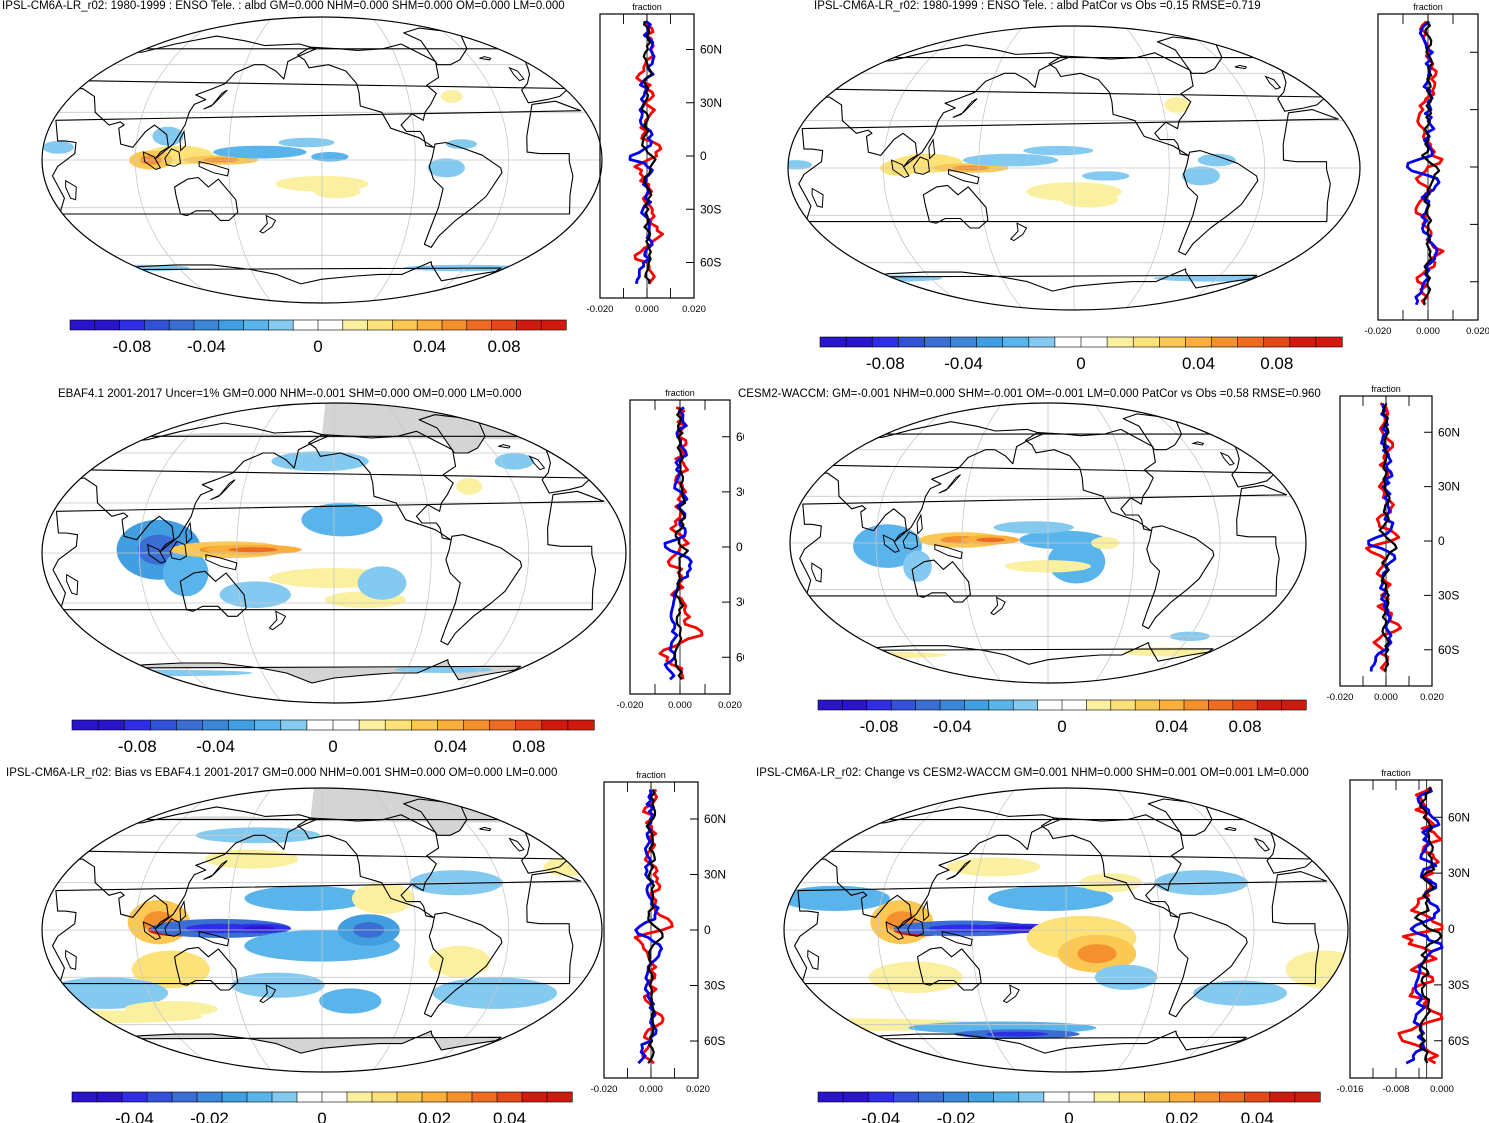 This screenshot has width=1489, height=1123. I want to click on colorbar-tick-label: 0.08, so click(503, 346).